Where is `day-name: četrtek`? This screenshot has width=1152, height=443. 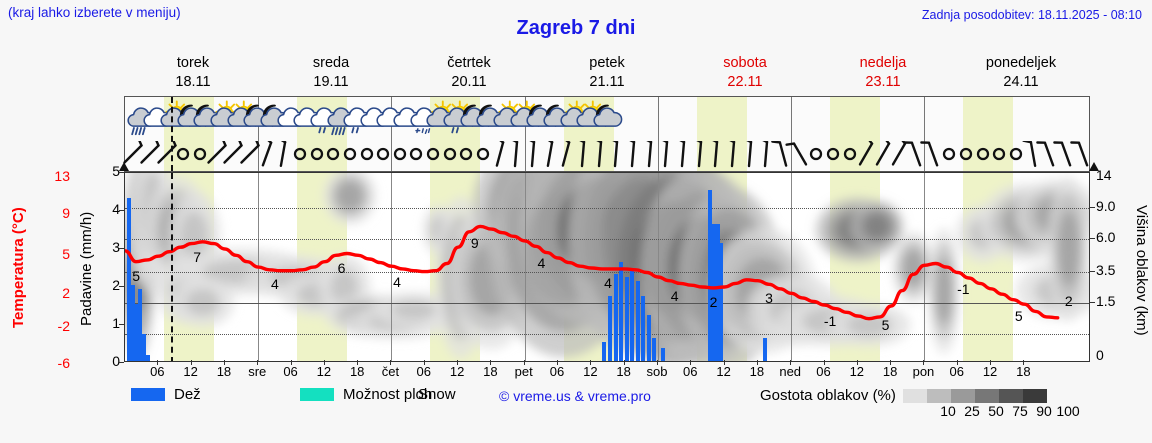
day-name: četrtek is located at coordinates (469, 63).